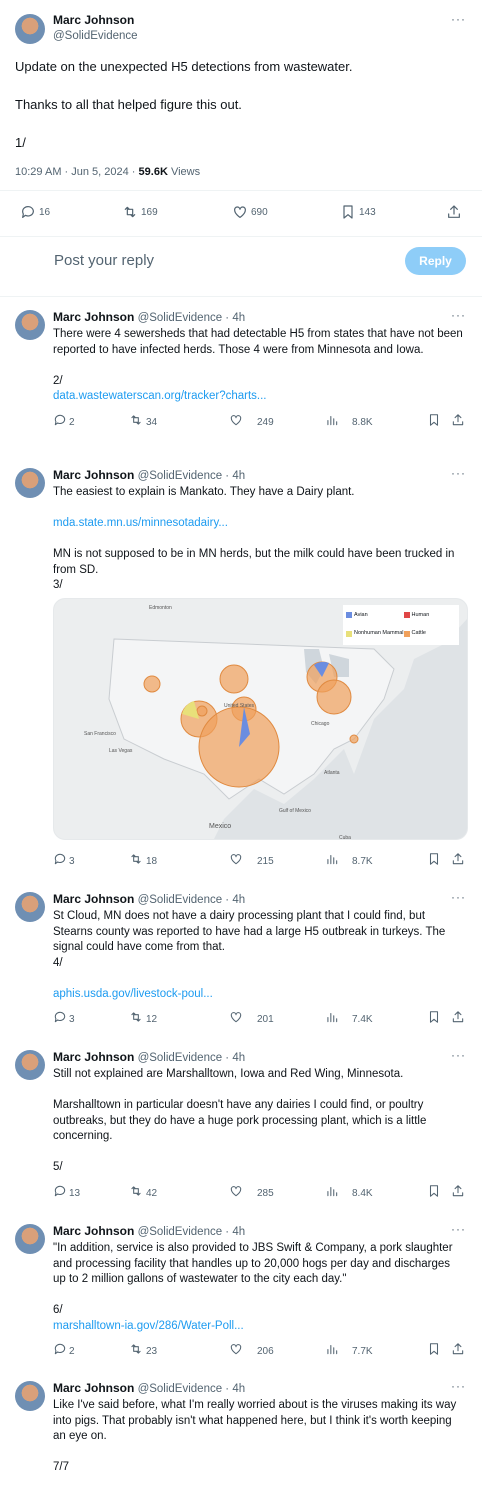 This screenshot has height=1486, width=482. Describe the element at coordinates (429, 634) in the screenshot. I see `legend-item: Cattle` at that location.